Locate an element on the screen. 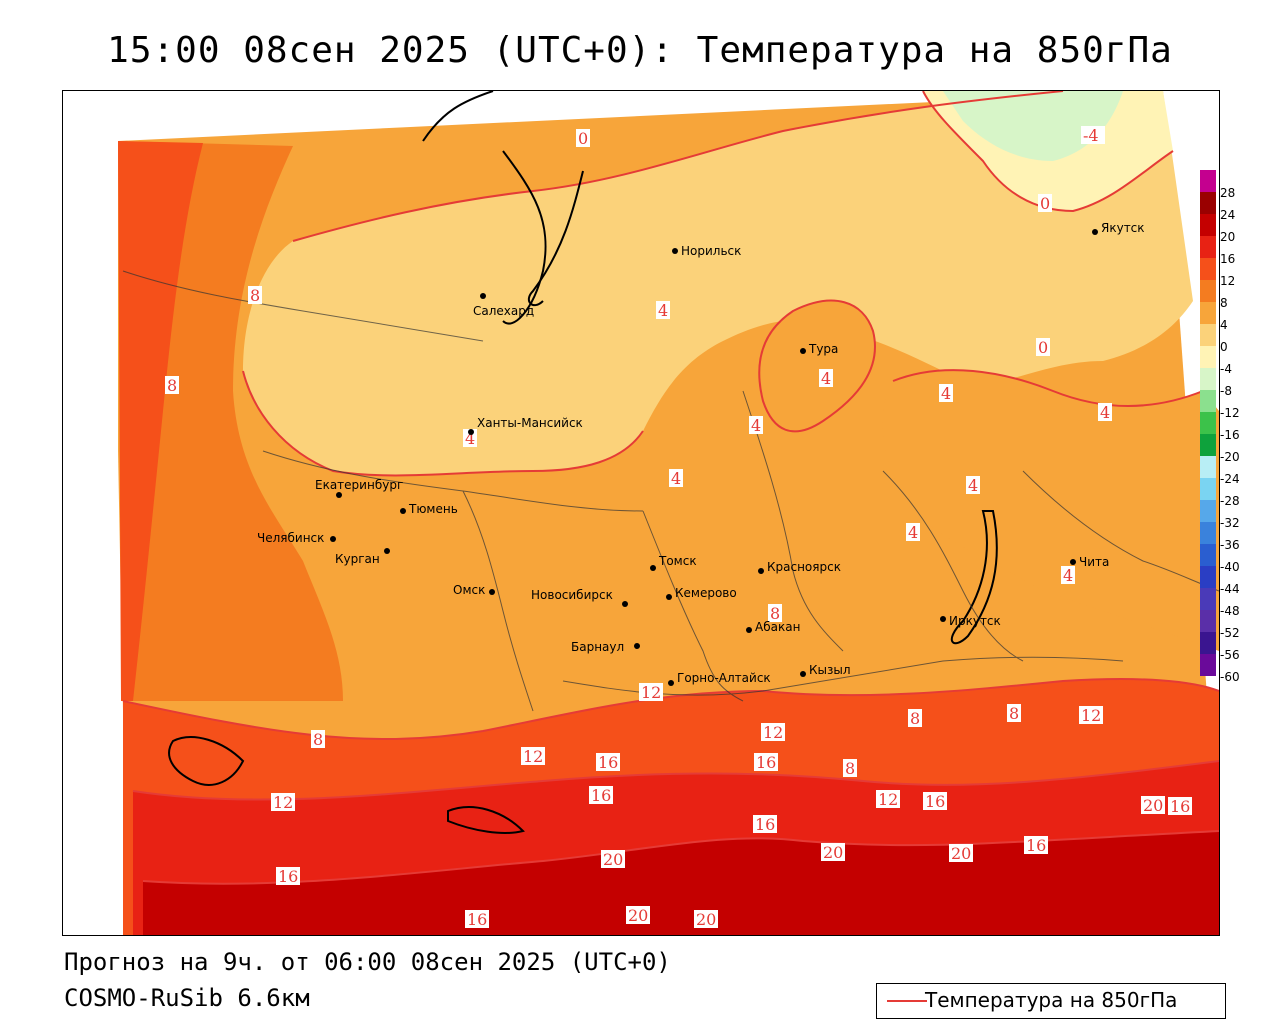 The image size is (1280, 1024). city-label: Новосибирск is located at coordinates (572, 595).